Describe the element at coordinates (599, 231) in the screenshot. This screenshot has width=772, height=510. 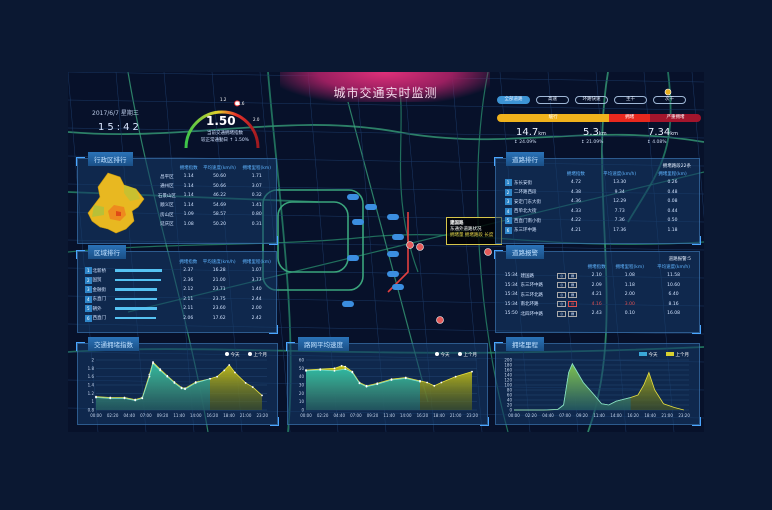
I see `table-row: 6 东三环中路 4.21 17.36 1.18` at that location.